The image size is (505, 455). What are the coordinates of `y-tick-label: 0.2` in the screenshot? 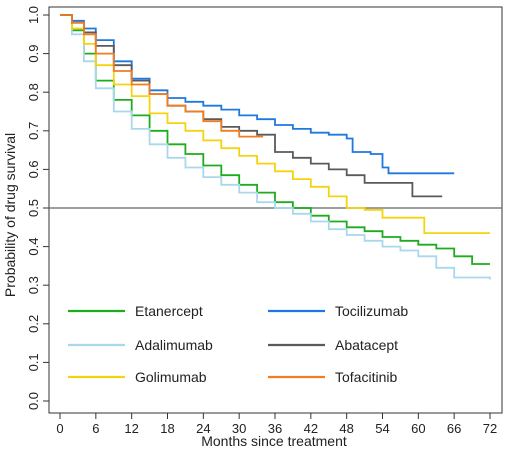 It's located at (33, 324).